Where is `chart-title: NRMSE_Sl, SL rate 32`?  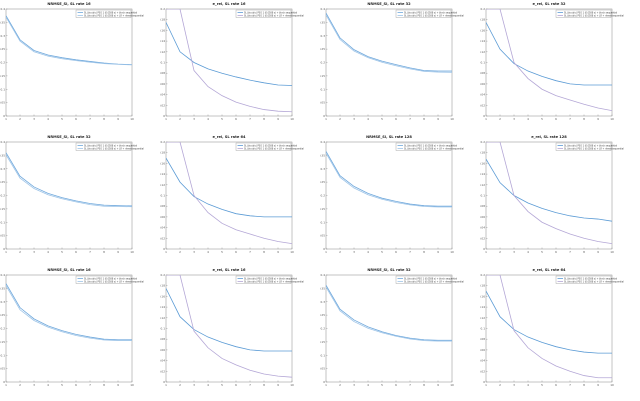 chart-title: NRMSE_Sl, SL rate 32 is located at coordinates (389, 270).